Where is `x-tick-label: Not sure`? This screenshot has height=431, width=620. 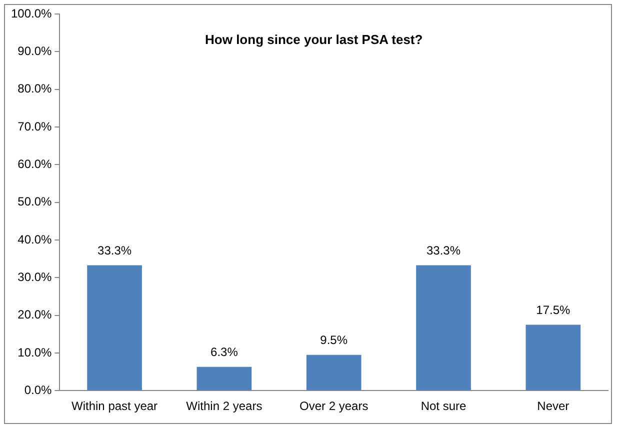
x-tick-label: Not sure is located at coordinates (443, 406).